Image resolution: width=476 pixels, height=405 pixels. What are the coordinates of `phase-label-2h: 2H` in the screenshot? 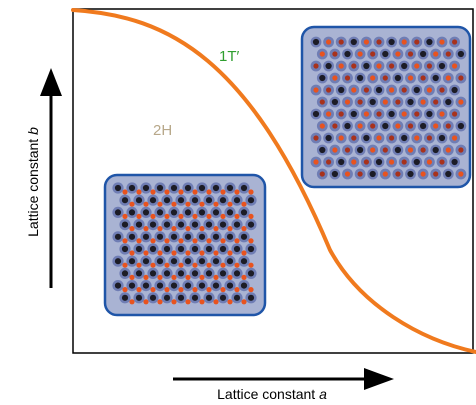 It's located at (162, 130).